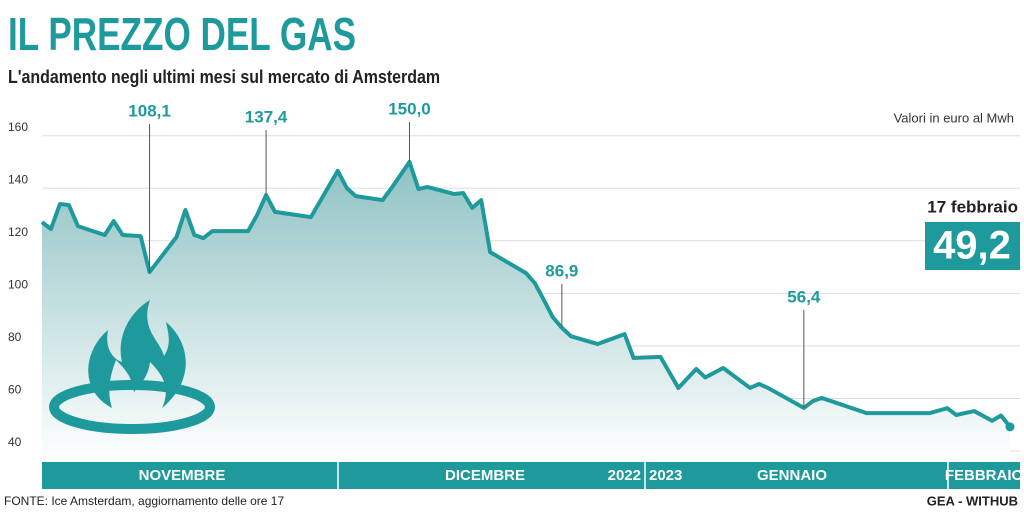  What do you see at coordinates (266, 116) in the screenshot?
I see `value-label: 137,4` at bounding box center [266, 116].